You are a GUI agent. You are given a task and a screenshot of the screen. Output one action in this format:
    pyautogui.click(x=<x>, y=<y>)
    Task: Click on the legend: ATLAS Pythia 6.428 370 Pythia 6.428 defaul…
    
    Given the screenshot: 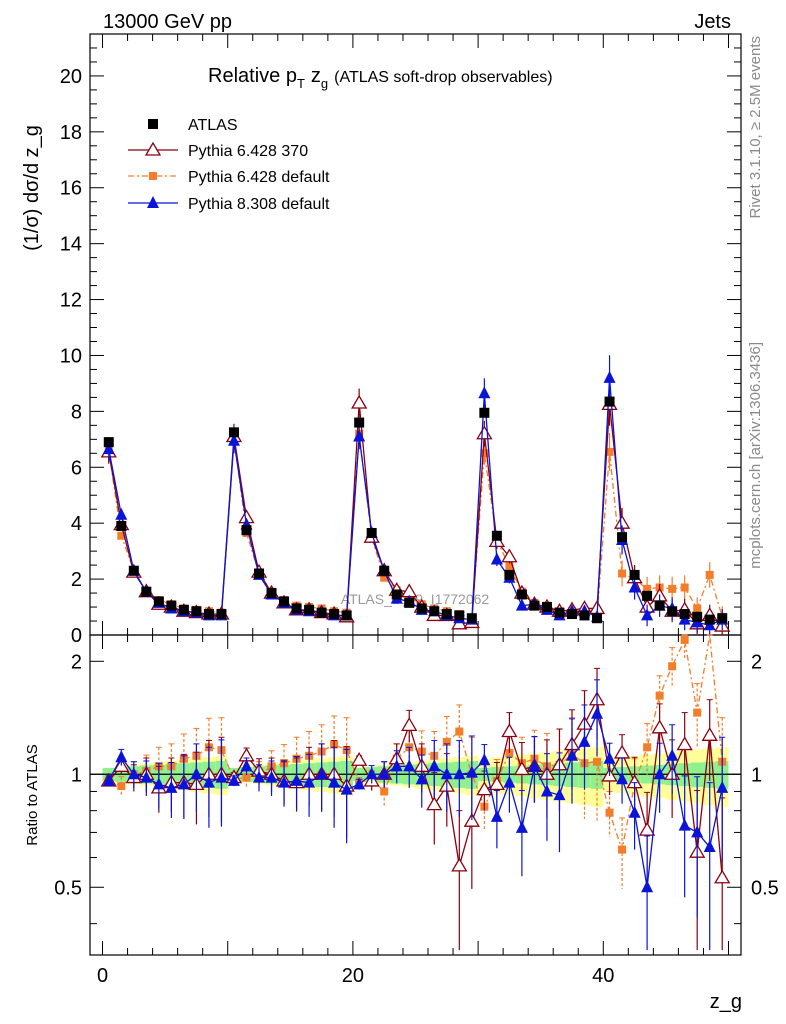 What is the action you would take?
    pyautogui.click(x=229, y=165)
    